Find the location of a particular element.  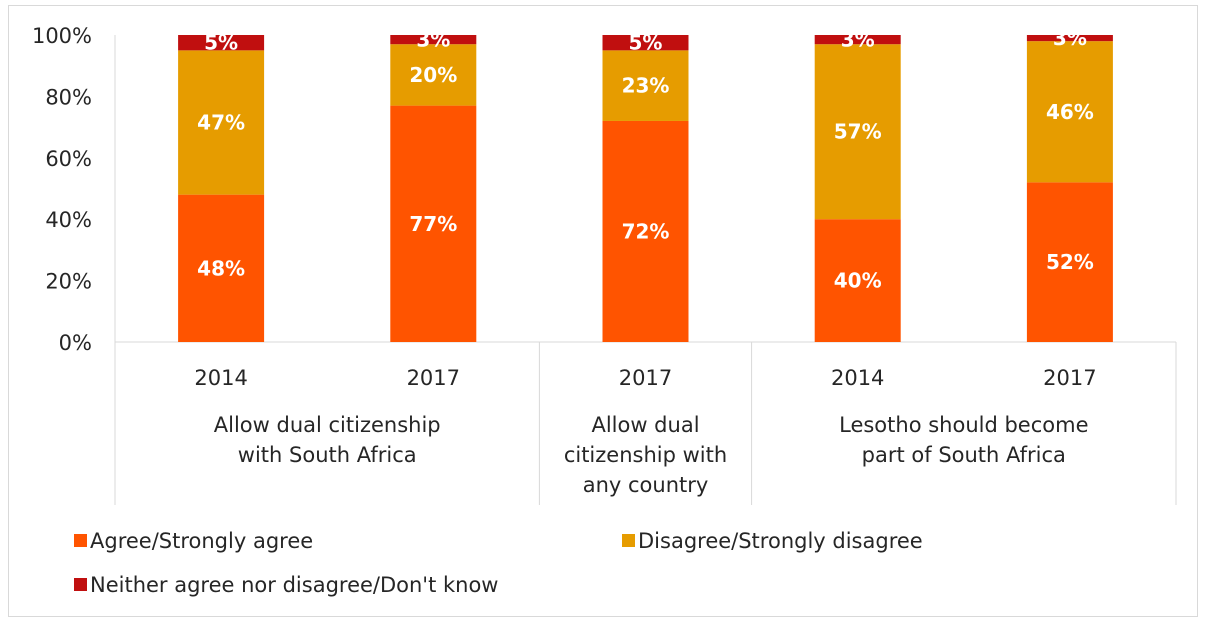

group-label: Allow dual citizenship is located at coordinates (327, 425).